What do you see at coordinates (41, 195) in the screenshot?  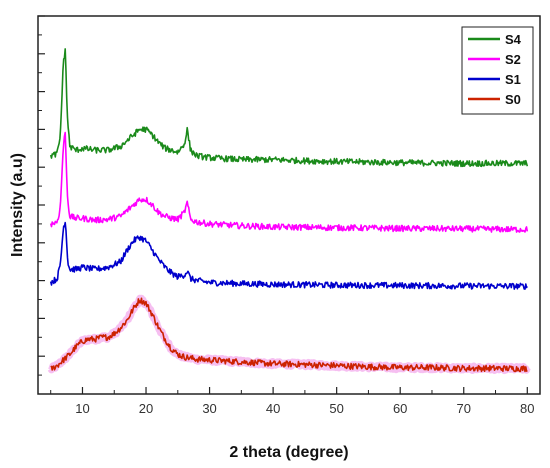 I see `y-axis-ticks` at bounding box center [41, 195].